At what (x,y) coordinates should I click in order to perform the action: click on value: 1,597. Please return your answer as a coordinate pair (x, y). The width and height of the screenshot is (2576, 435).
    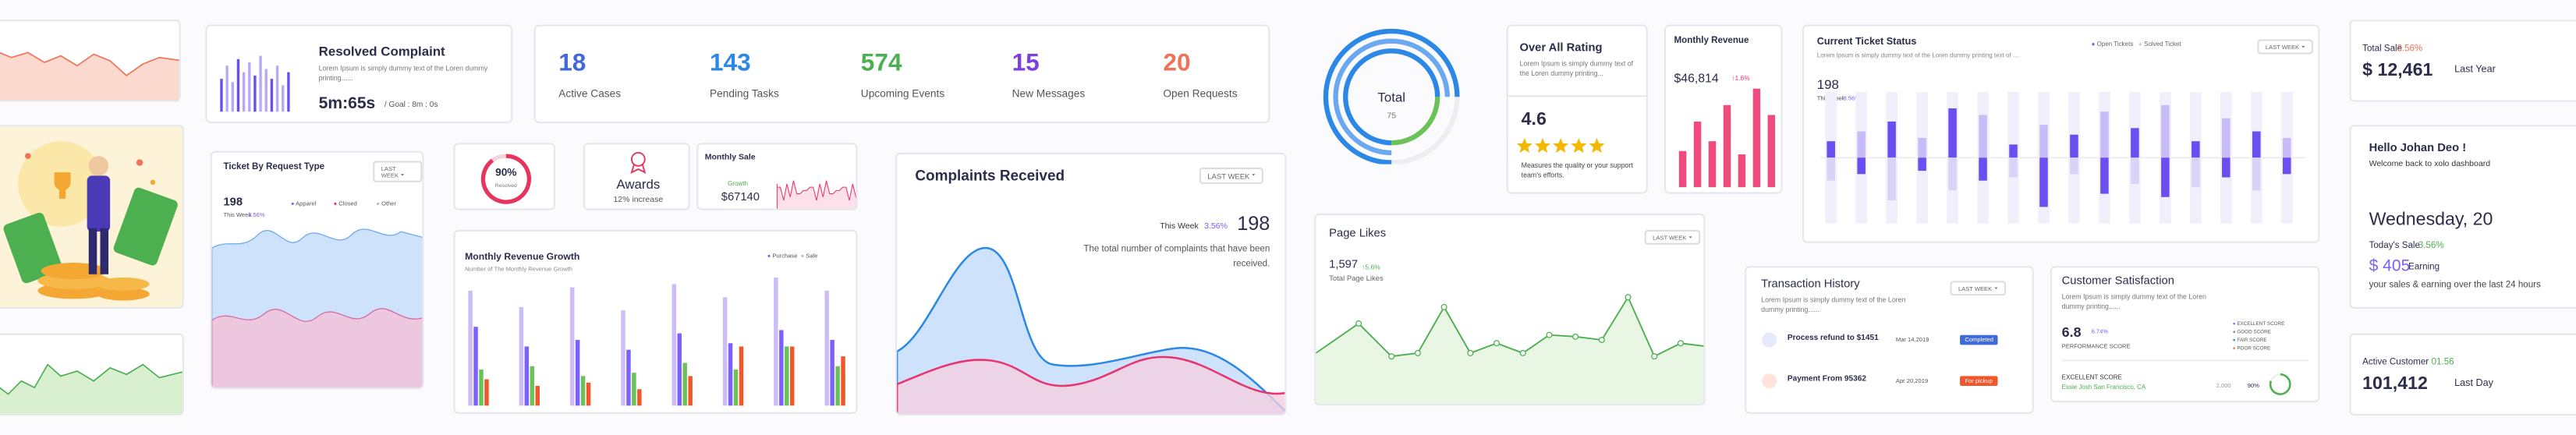
    Looking at the image, I should click on (1344, 265).